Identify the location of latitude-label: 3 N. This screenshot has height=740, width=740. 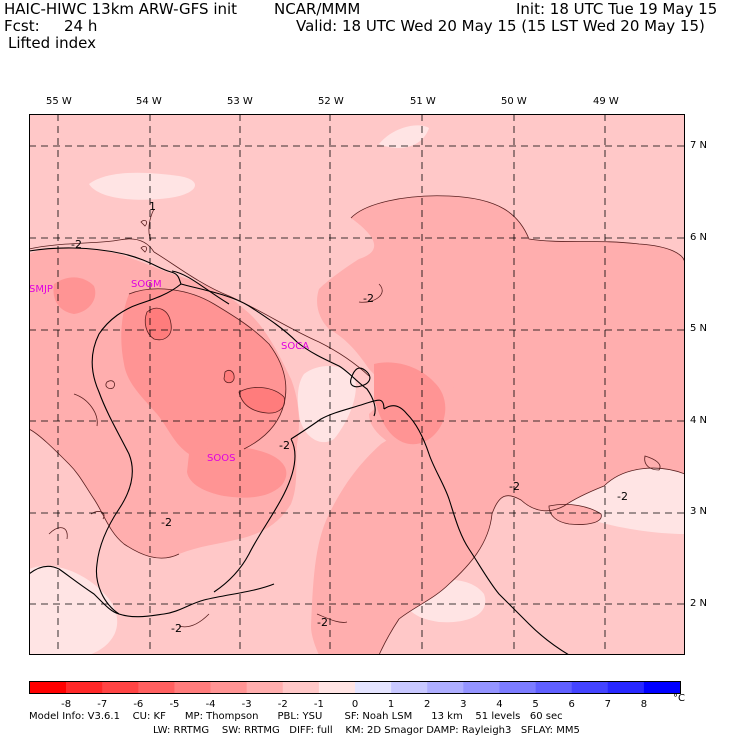
(699, 511).